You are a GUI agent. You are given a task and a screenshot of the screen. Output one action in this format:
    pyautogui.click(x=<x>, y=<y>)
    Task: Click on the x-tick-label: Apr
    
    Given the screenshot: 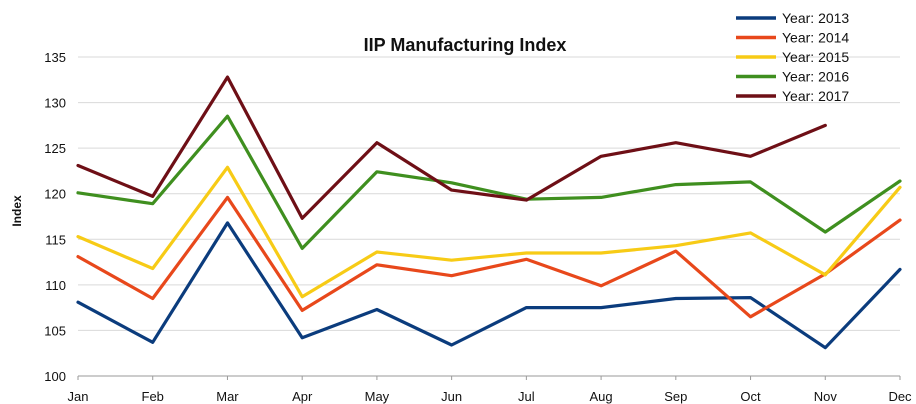 What is the action you would take?
    pyautogui.click(x=302, y=396)
    